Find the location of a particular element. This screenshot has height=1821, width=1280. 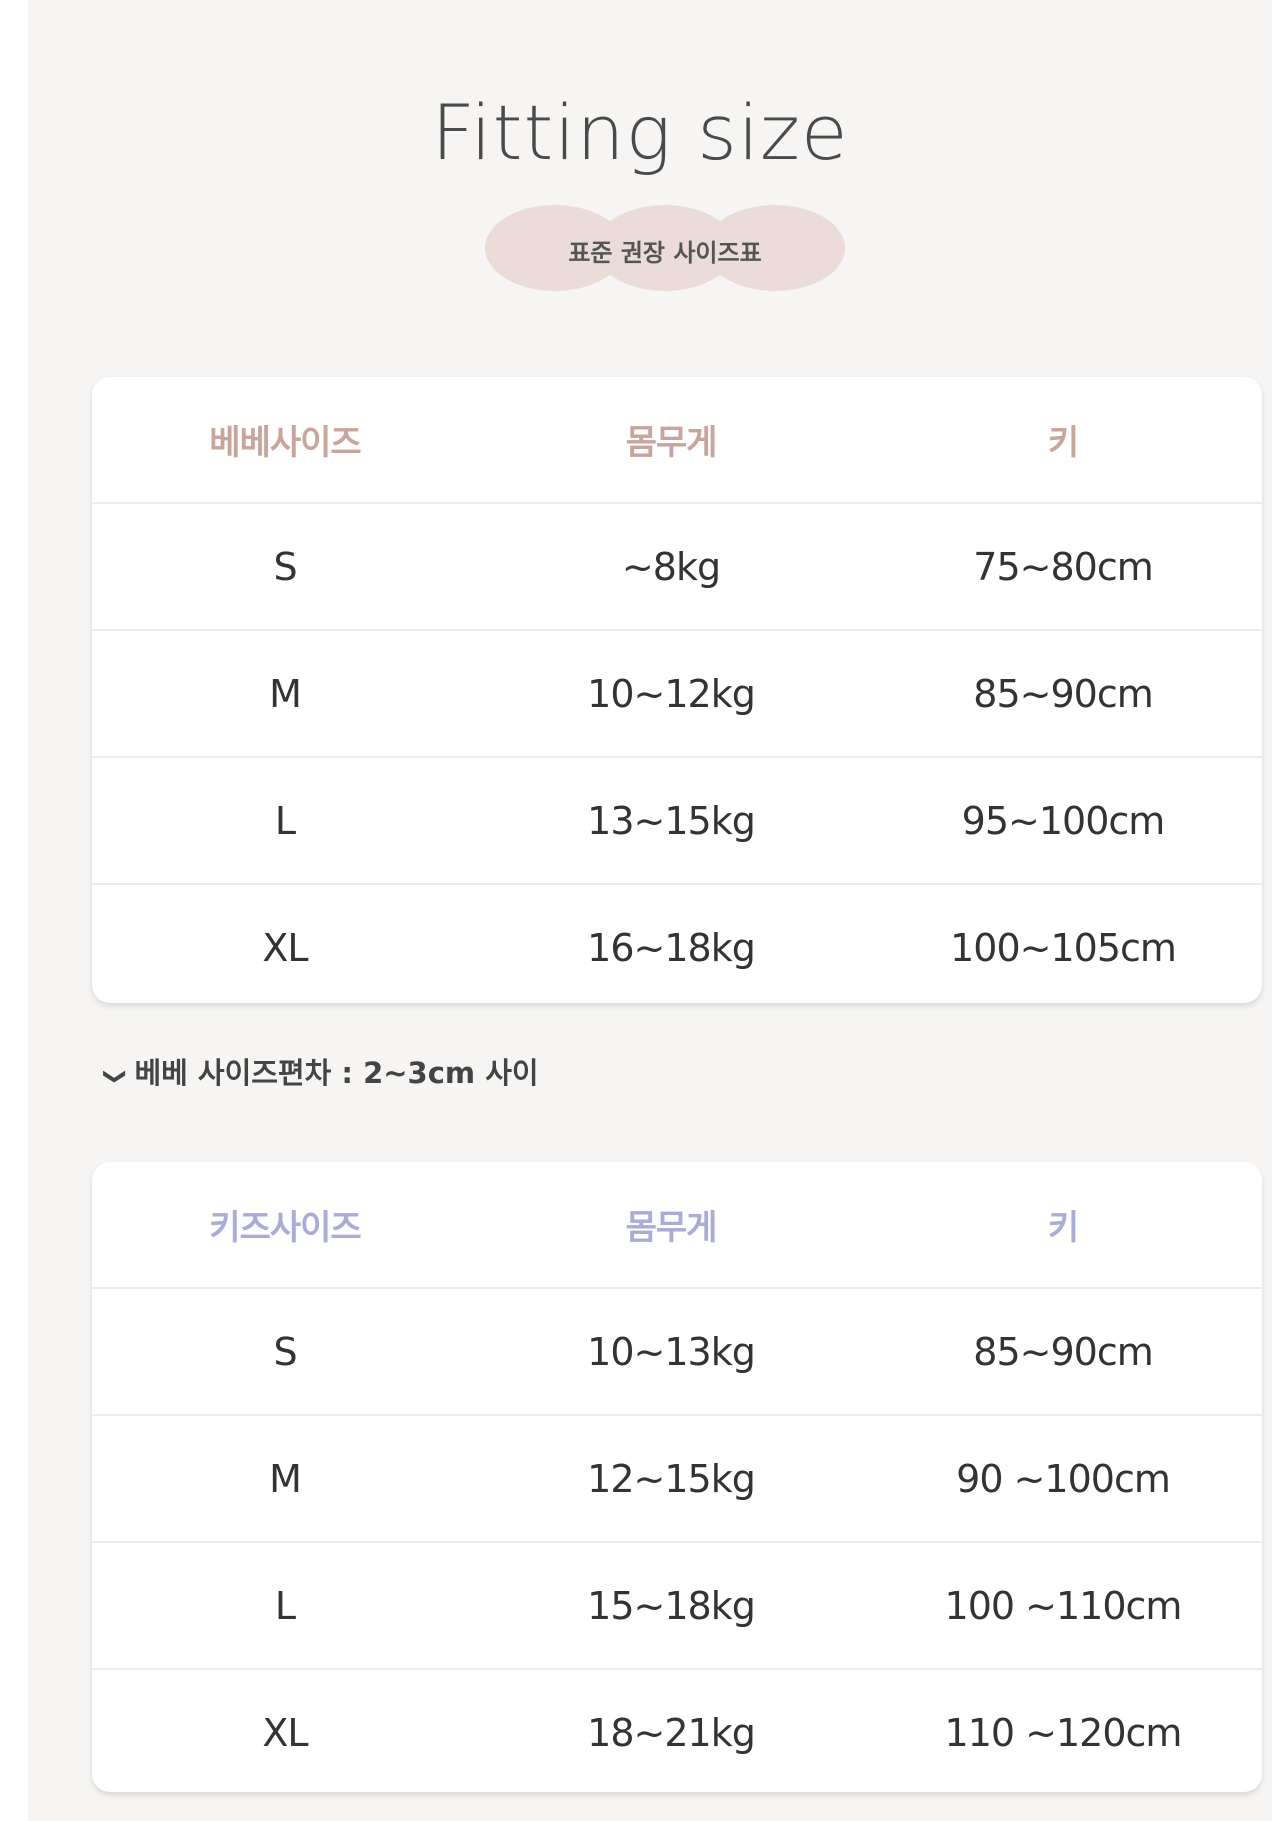

table-row: M 12~15kg 90 ~100cm is located at coordinates (677, 1479).